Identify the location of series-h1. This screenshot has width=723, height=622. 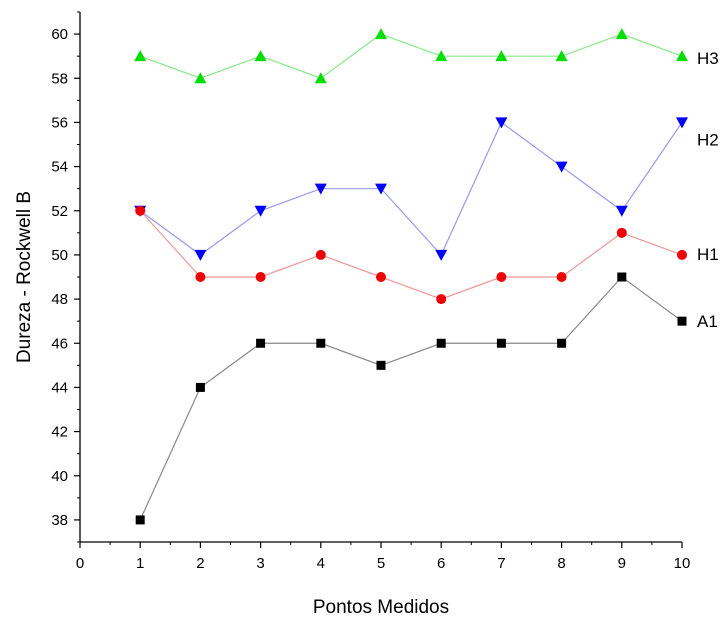
(411, 255).